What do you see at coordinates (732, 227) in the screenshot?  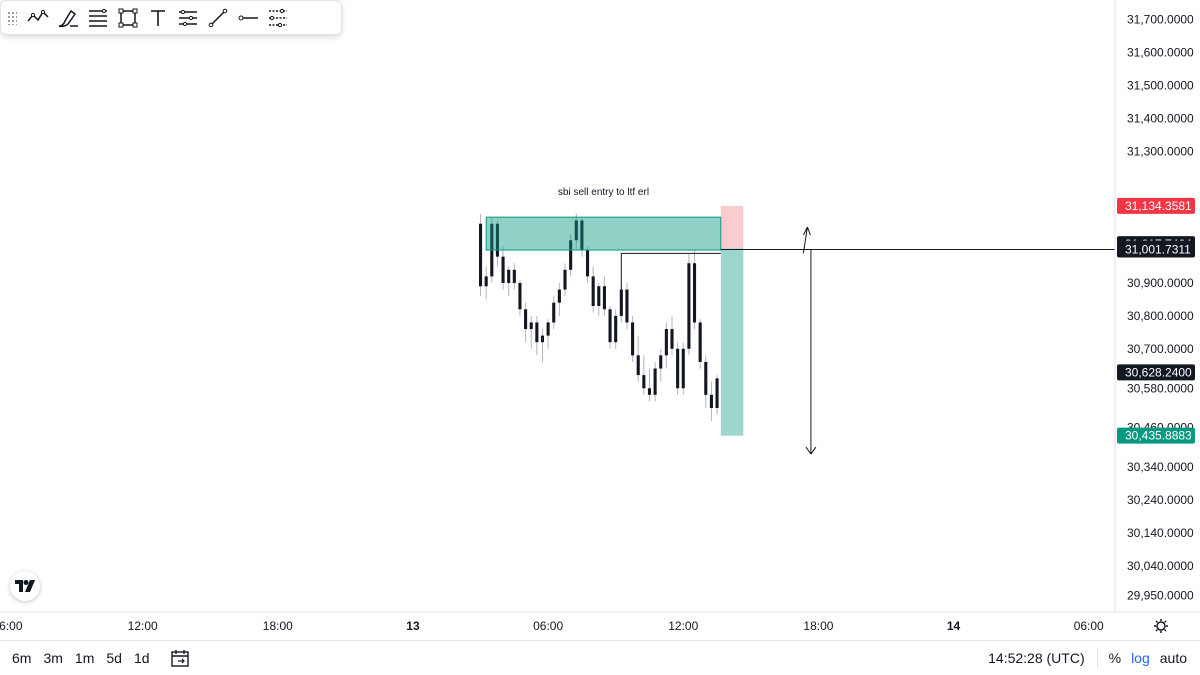 I see `stop-loss-area` at bounding box center [732, 227].